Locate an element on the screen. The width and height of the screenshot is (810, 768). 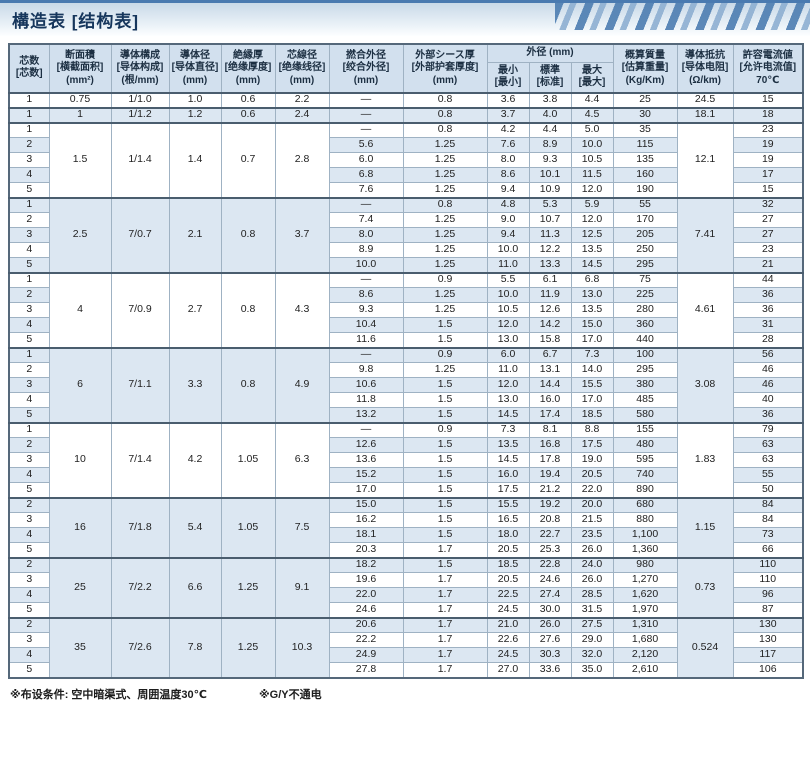
od-std-cell: 11.9 is located at coordinates (550, 295).